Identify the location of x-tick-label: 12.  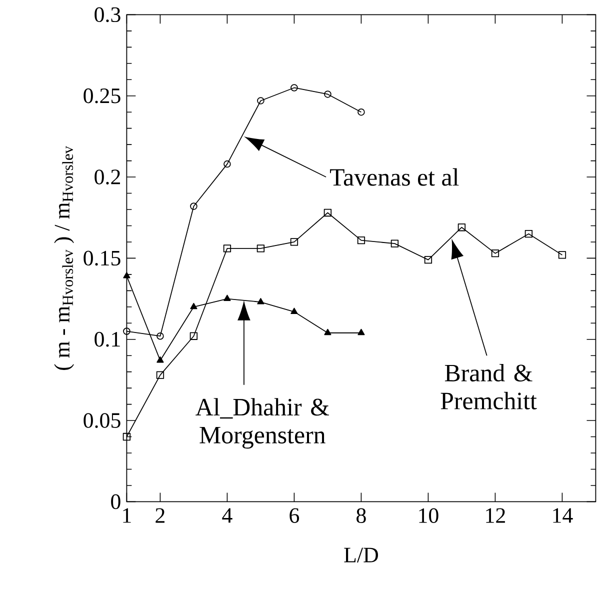
(495, 515).